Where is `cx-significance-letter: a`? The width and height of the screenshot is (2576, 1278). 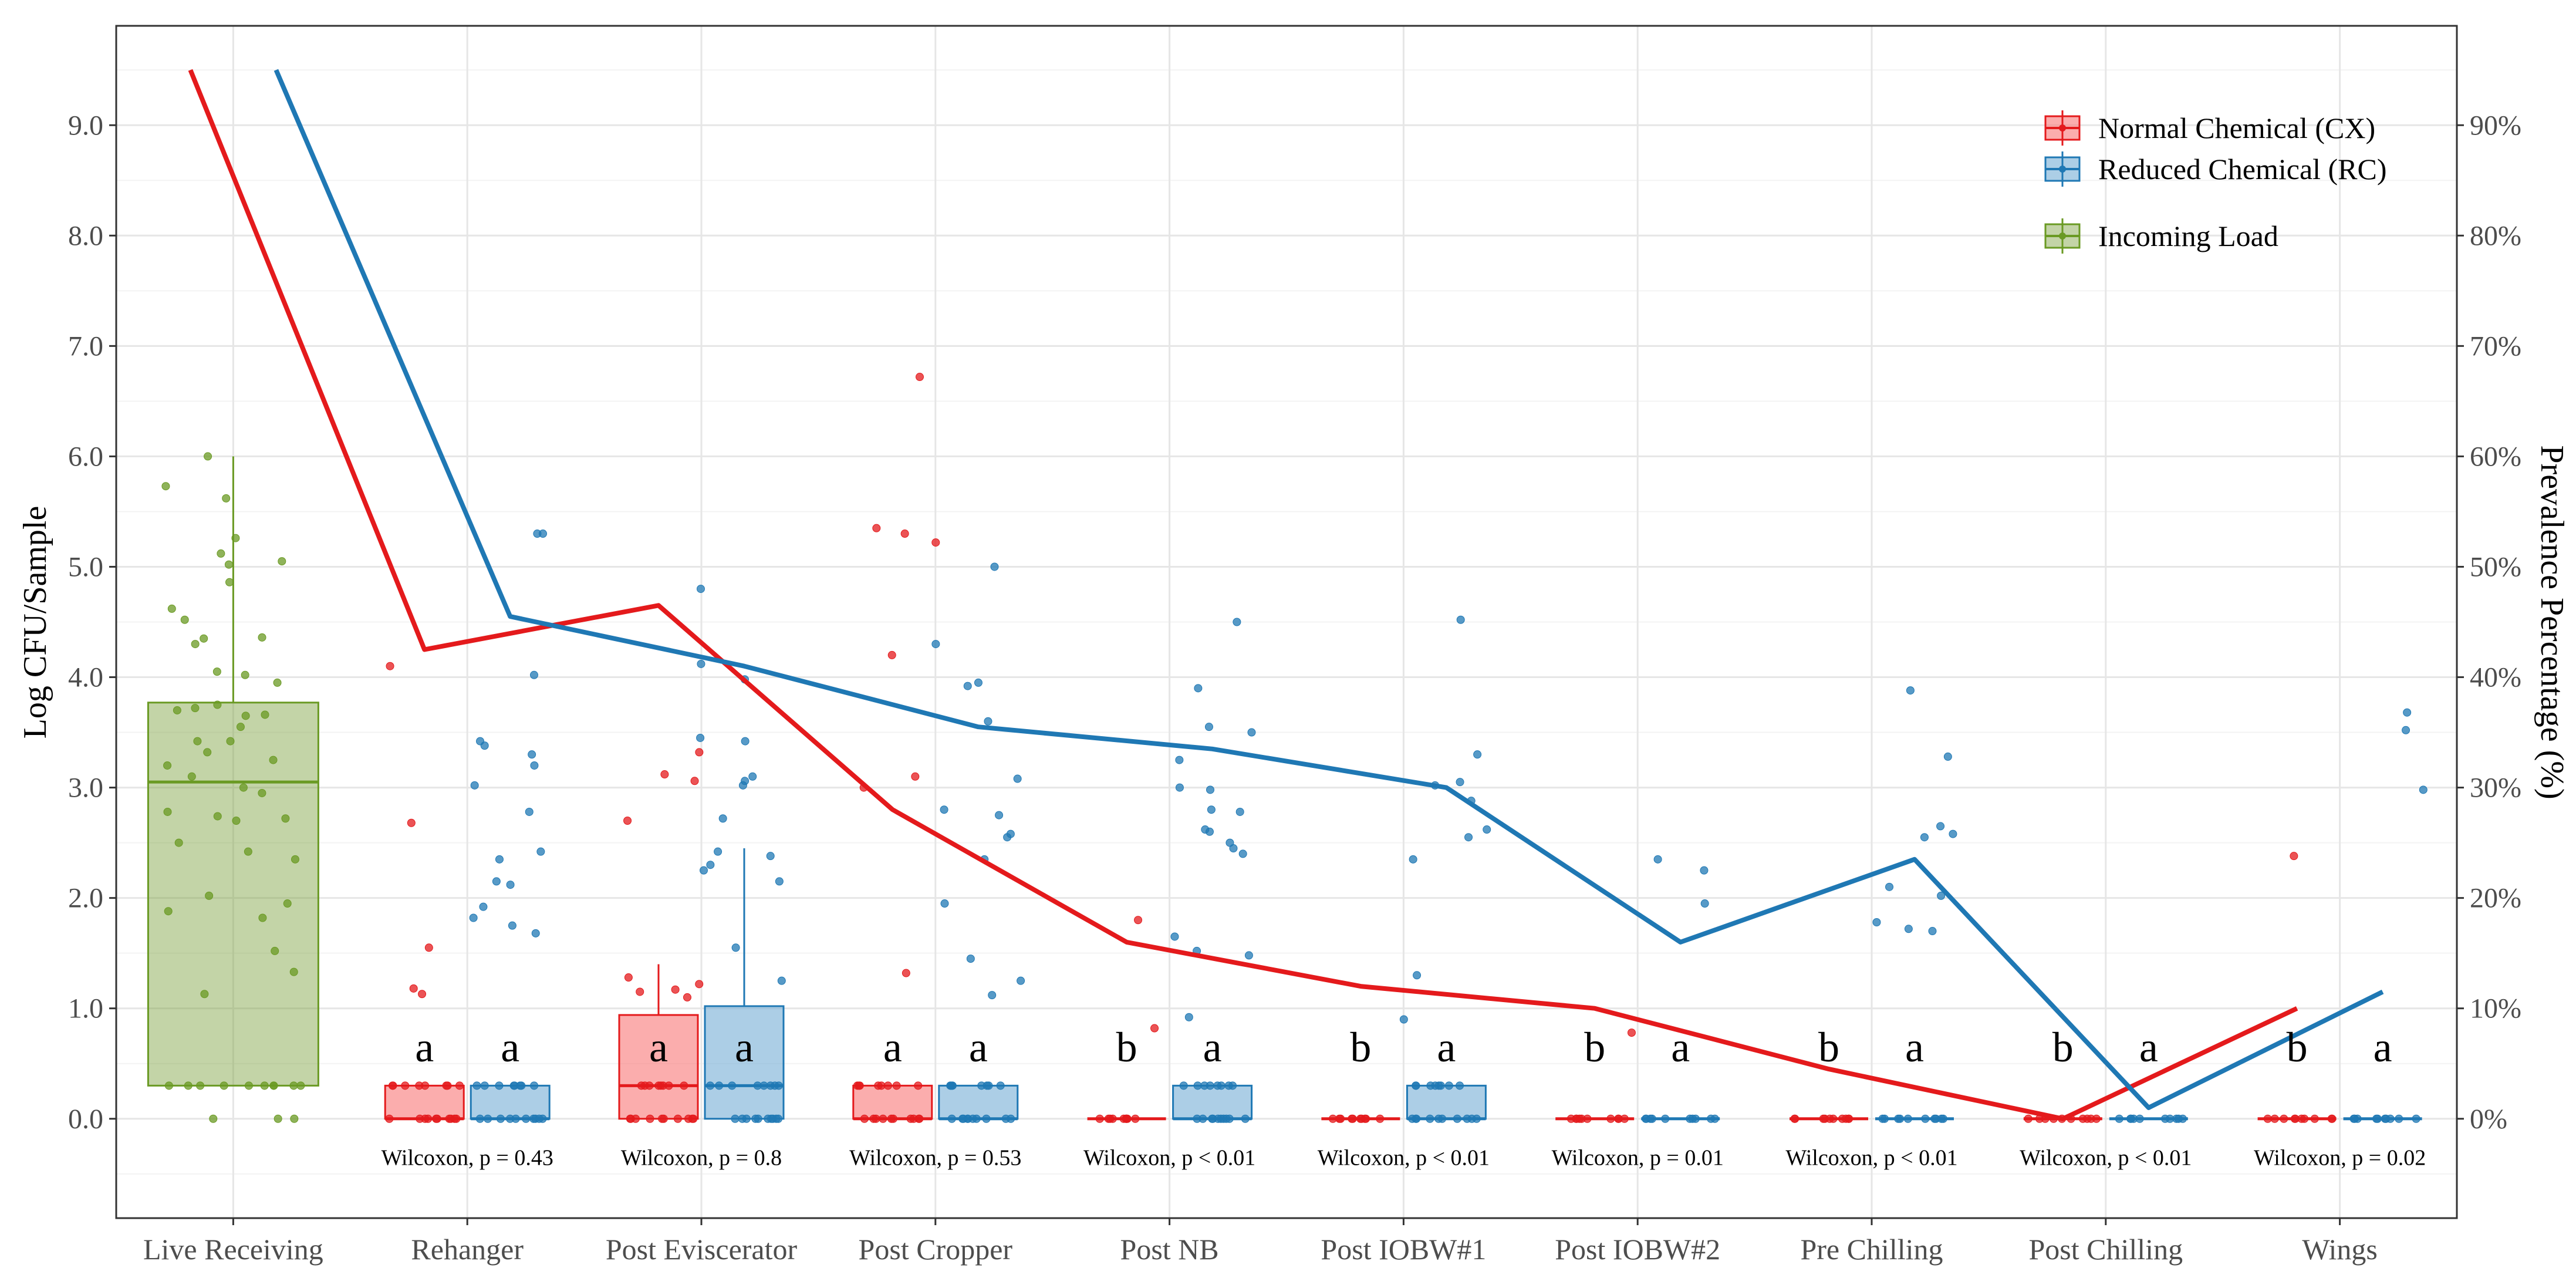 cx-significance-letter: a is located at coordinates (892, 1047).